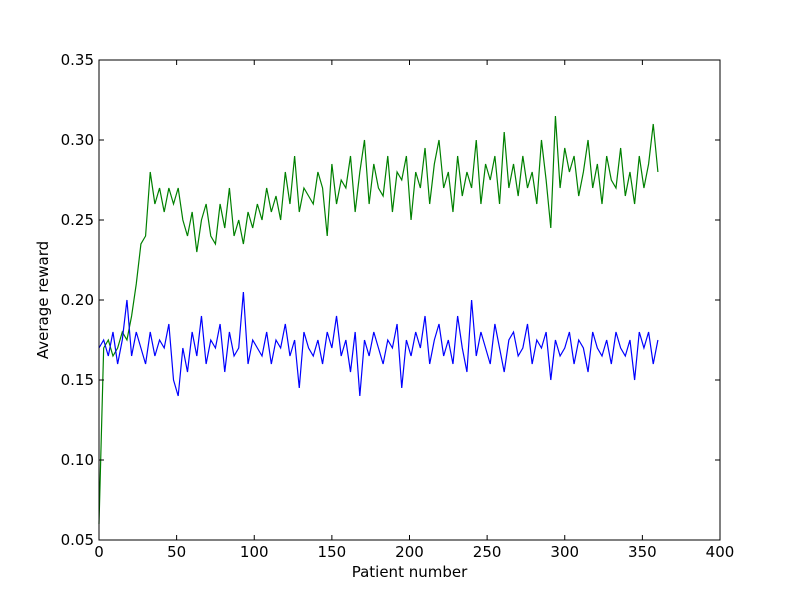 The height and width of the screenshot is (600, 800). What do you see at coordinates (720, 552) in the screenshot?
I see `x-tick-label: 400` at bounding box center [720, 552].